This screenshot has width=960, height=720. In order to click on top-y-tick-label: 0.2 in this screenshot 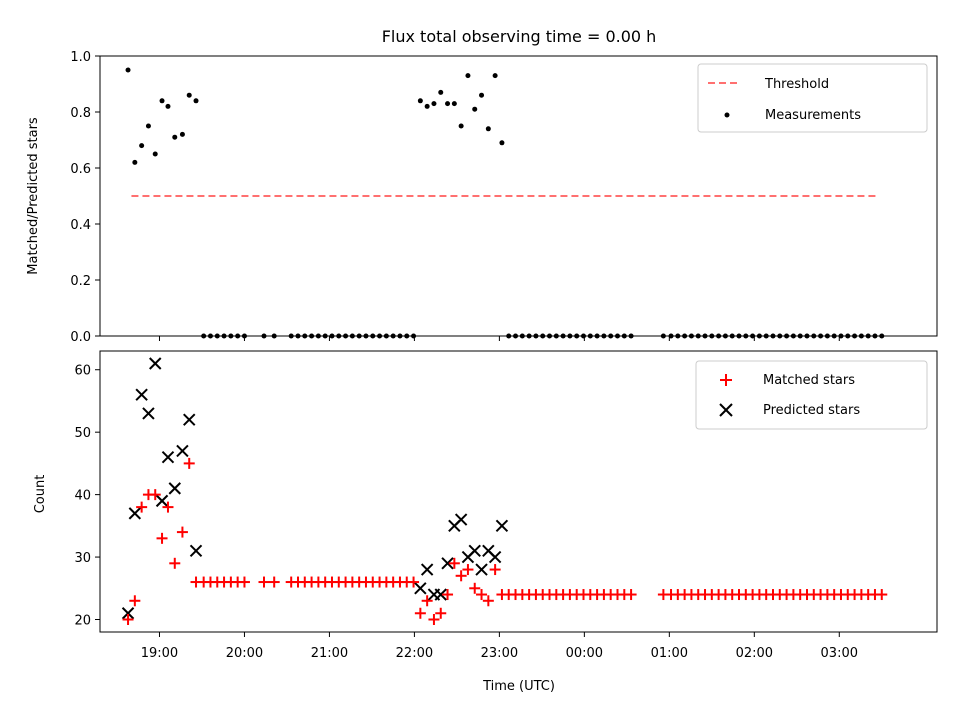, I will do `click(80, 281)`.